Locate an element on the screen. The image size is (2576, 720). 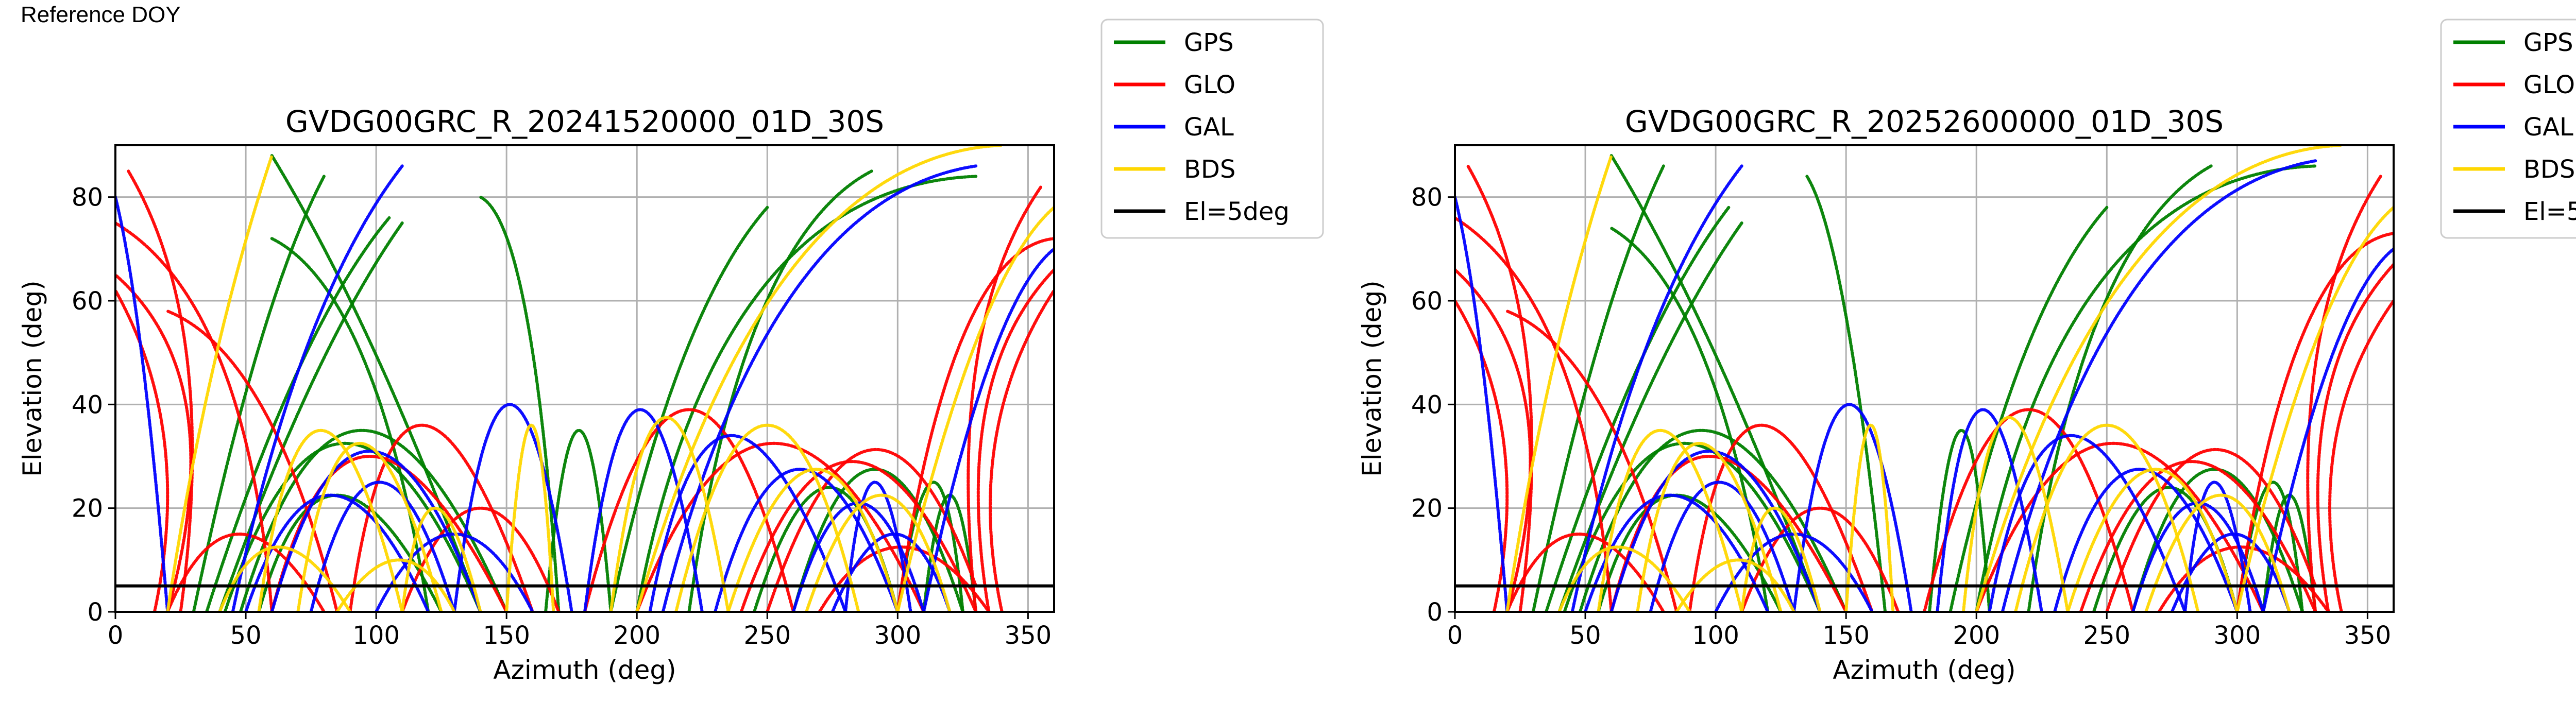
x-tick-label: 200 is located at coordinates (636, 635).